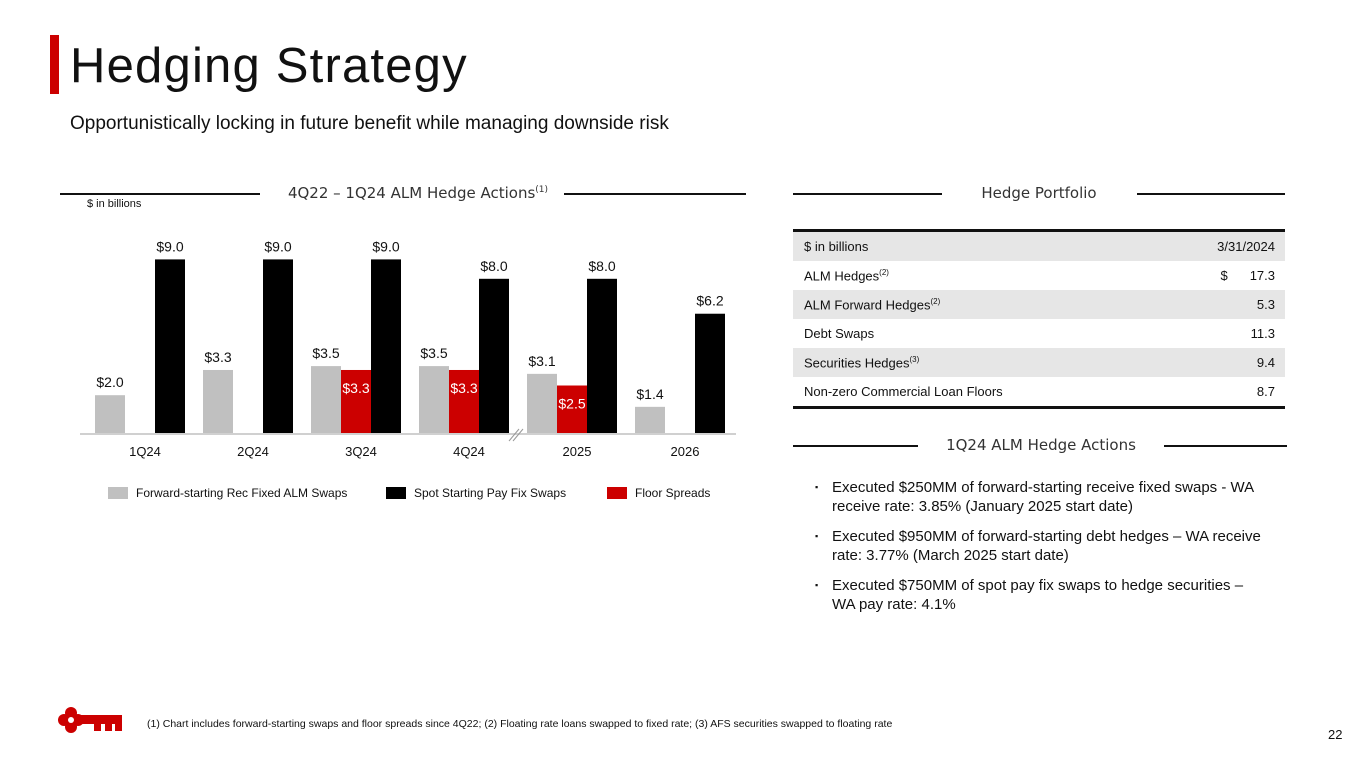 Image resolution: width=1365 pixels, height=768 pixels. I want to click on x-tick-label: 2Q24, so click(253, 451).